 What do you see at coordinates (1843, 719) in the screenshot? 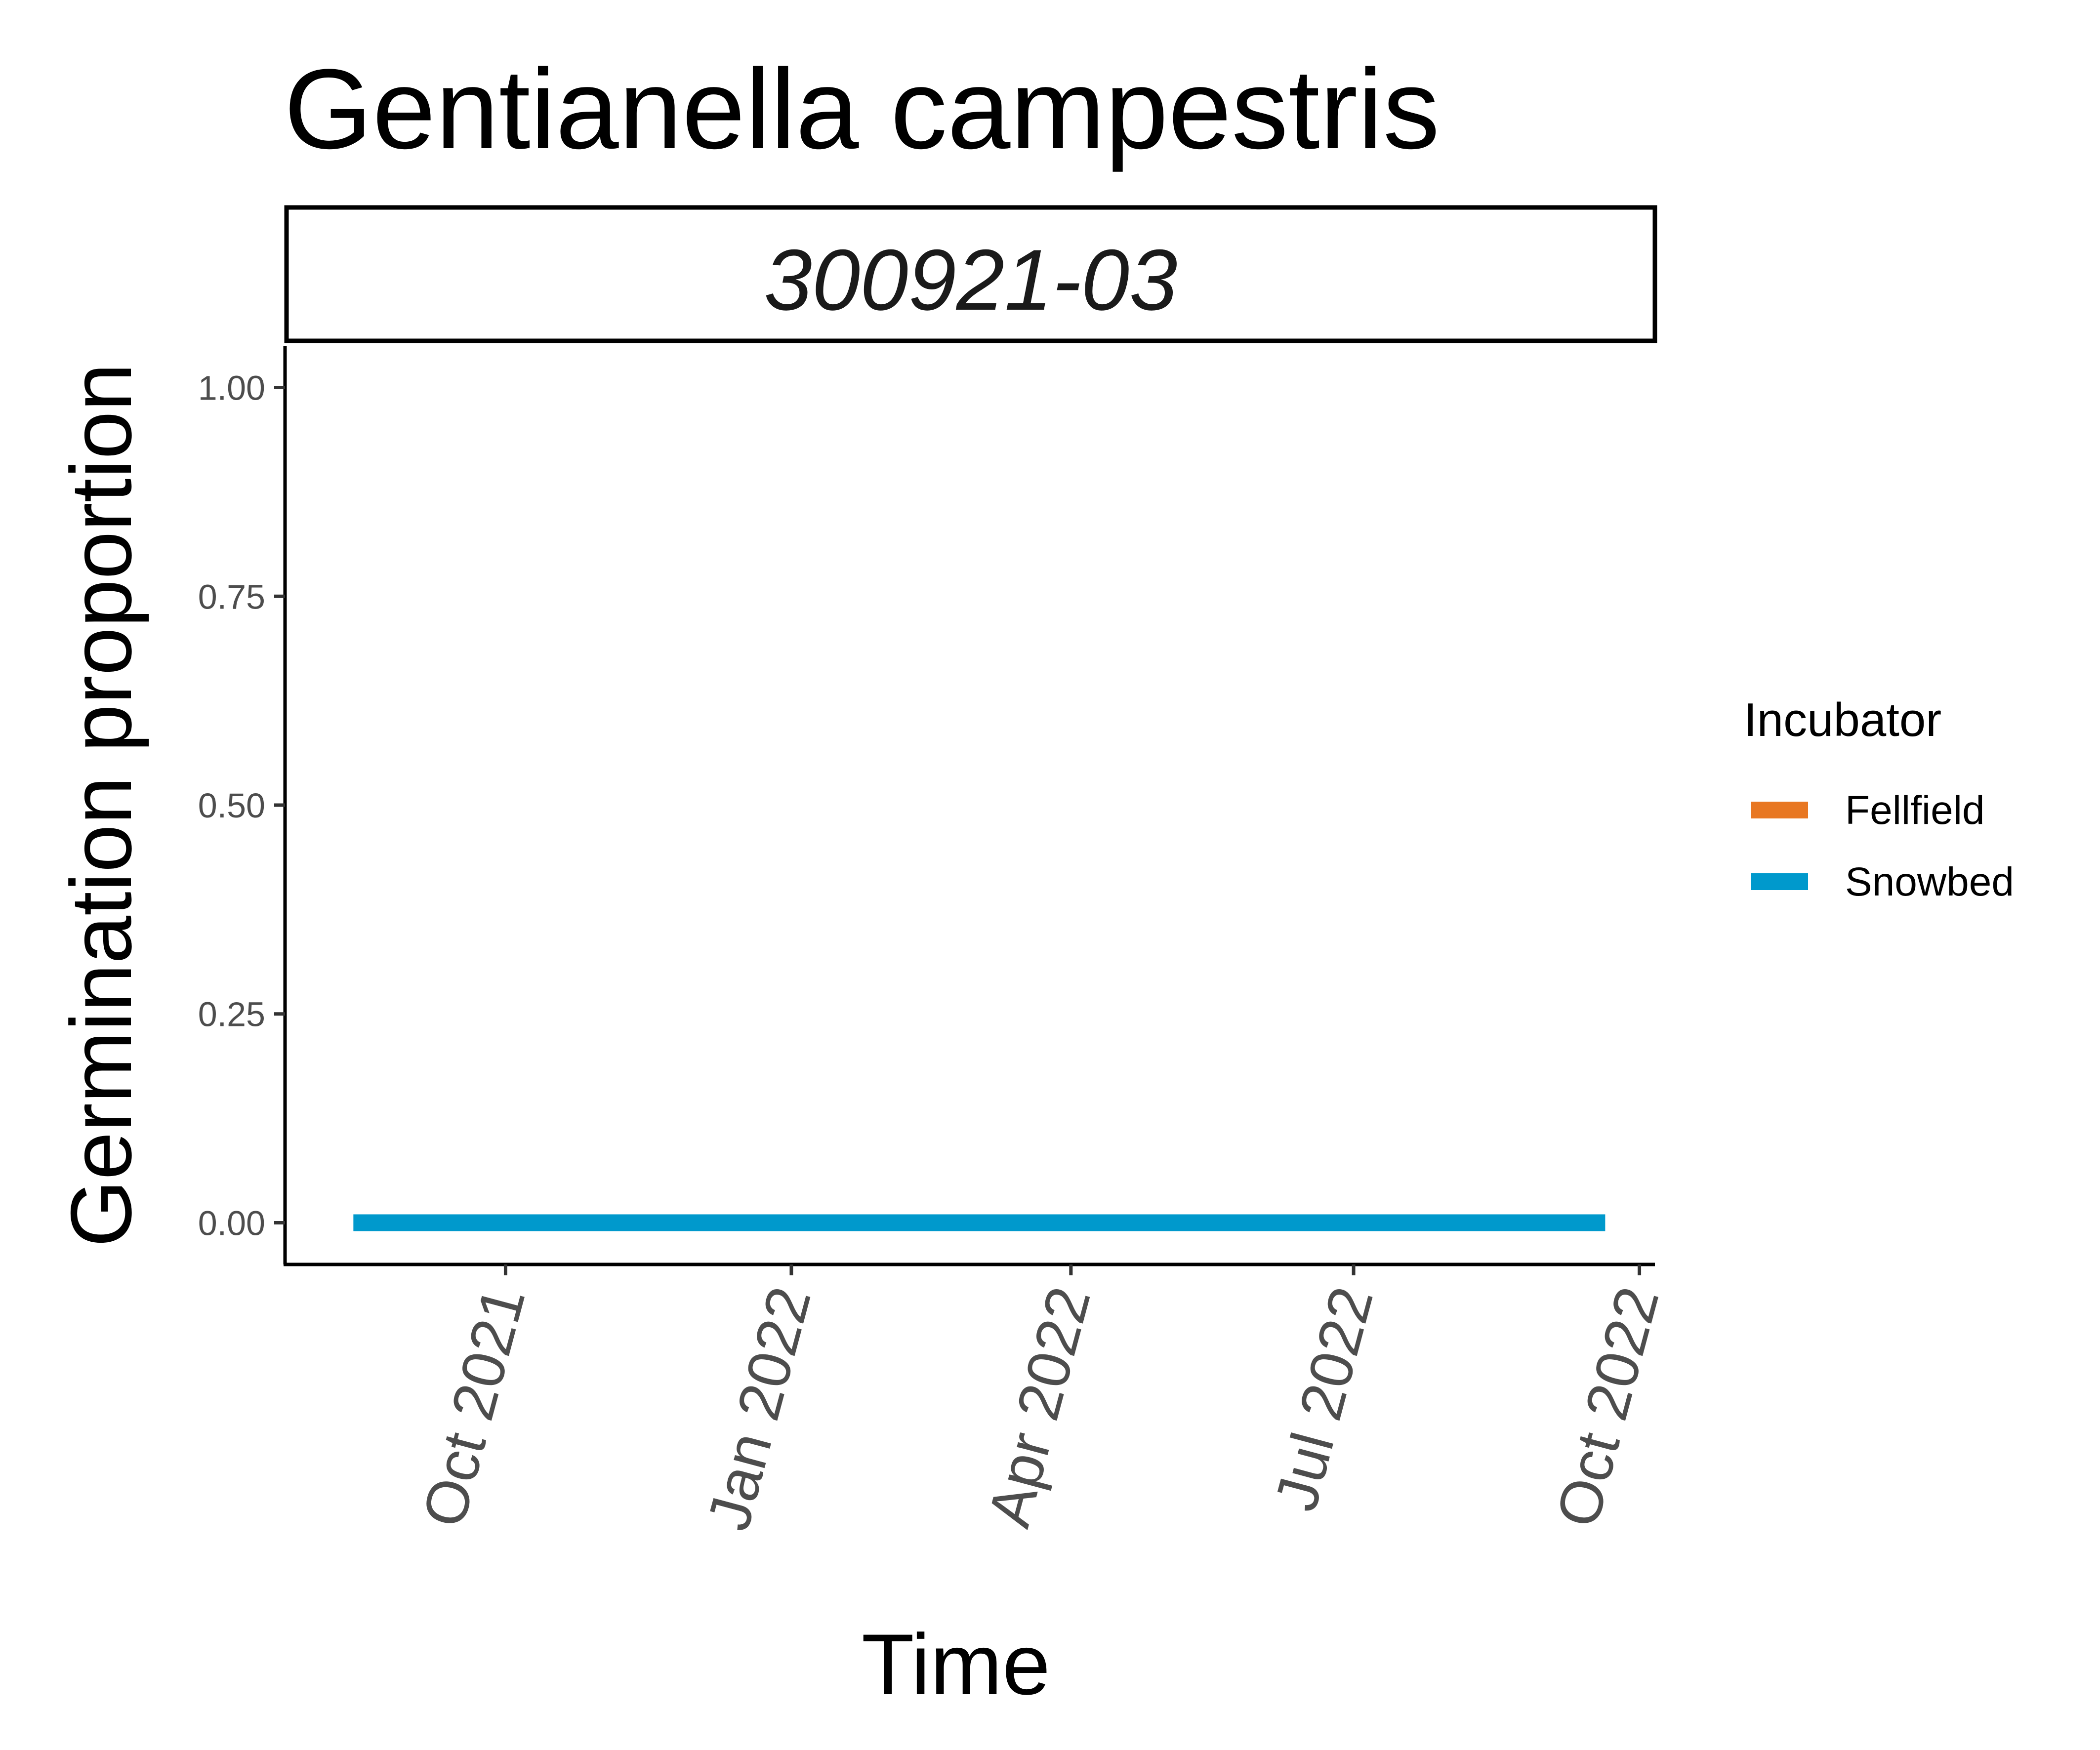
I see `legend-title: Incubator` at bounding box center [1843, 719].